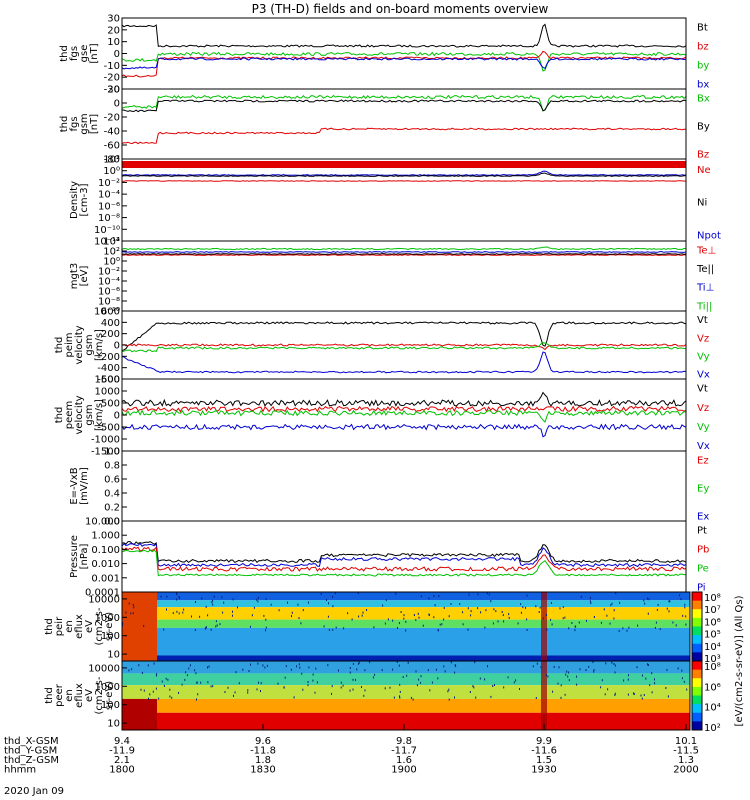  Describe the element at coordinates (544, 695) in the screenshot. I see `spike-column` at that location.